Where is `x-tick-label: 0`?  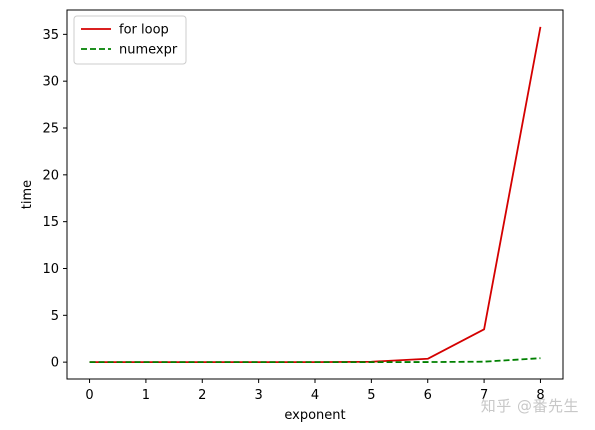 x-tick-label: 0 is located at coordinates (89, 395).